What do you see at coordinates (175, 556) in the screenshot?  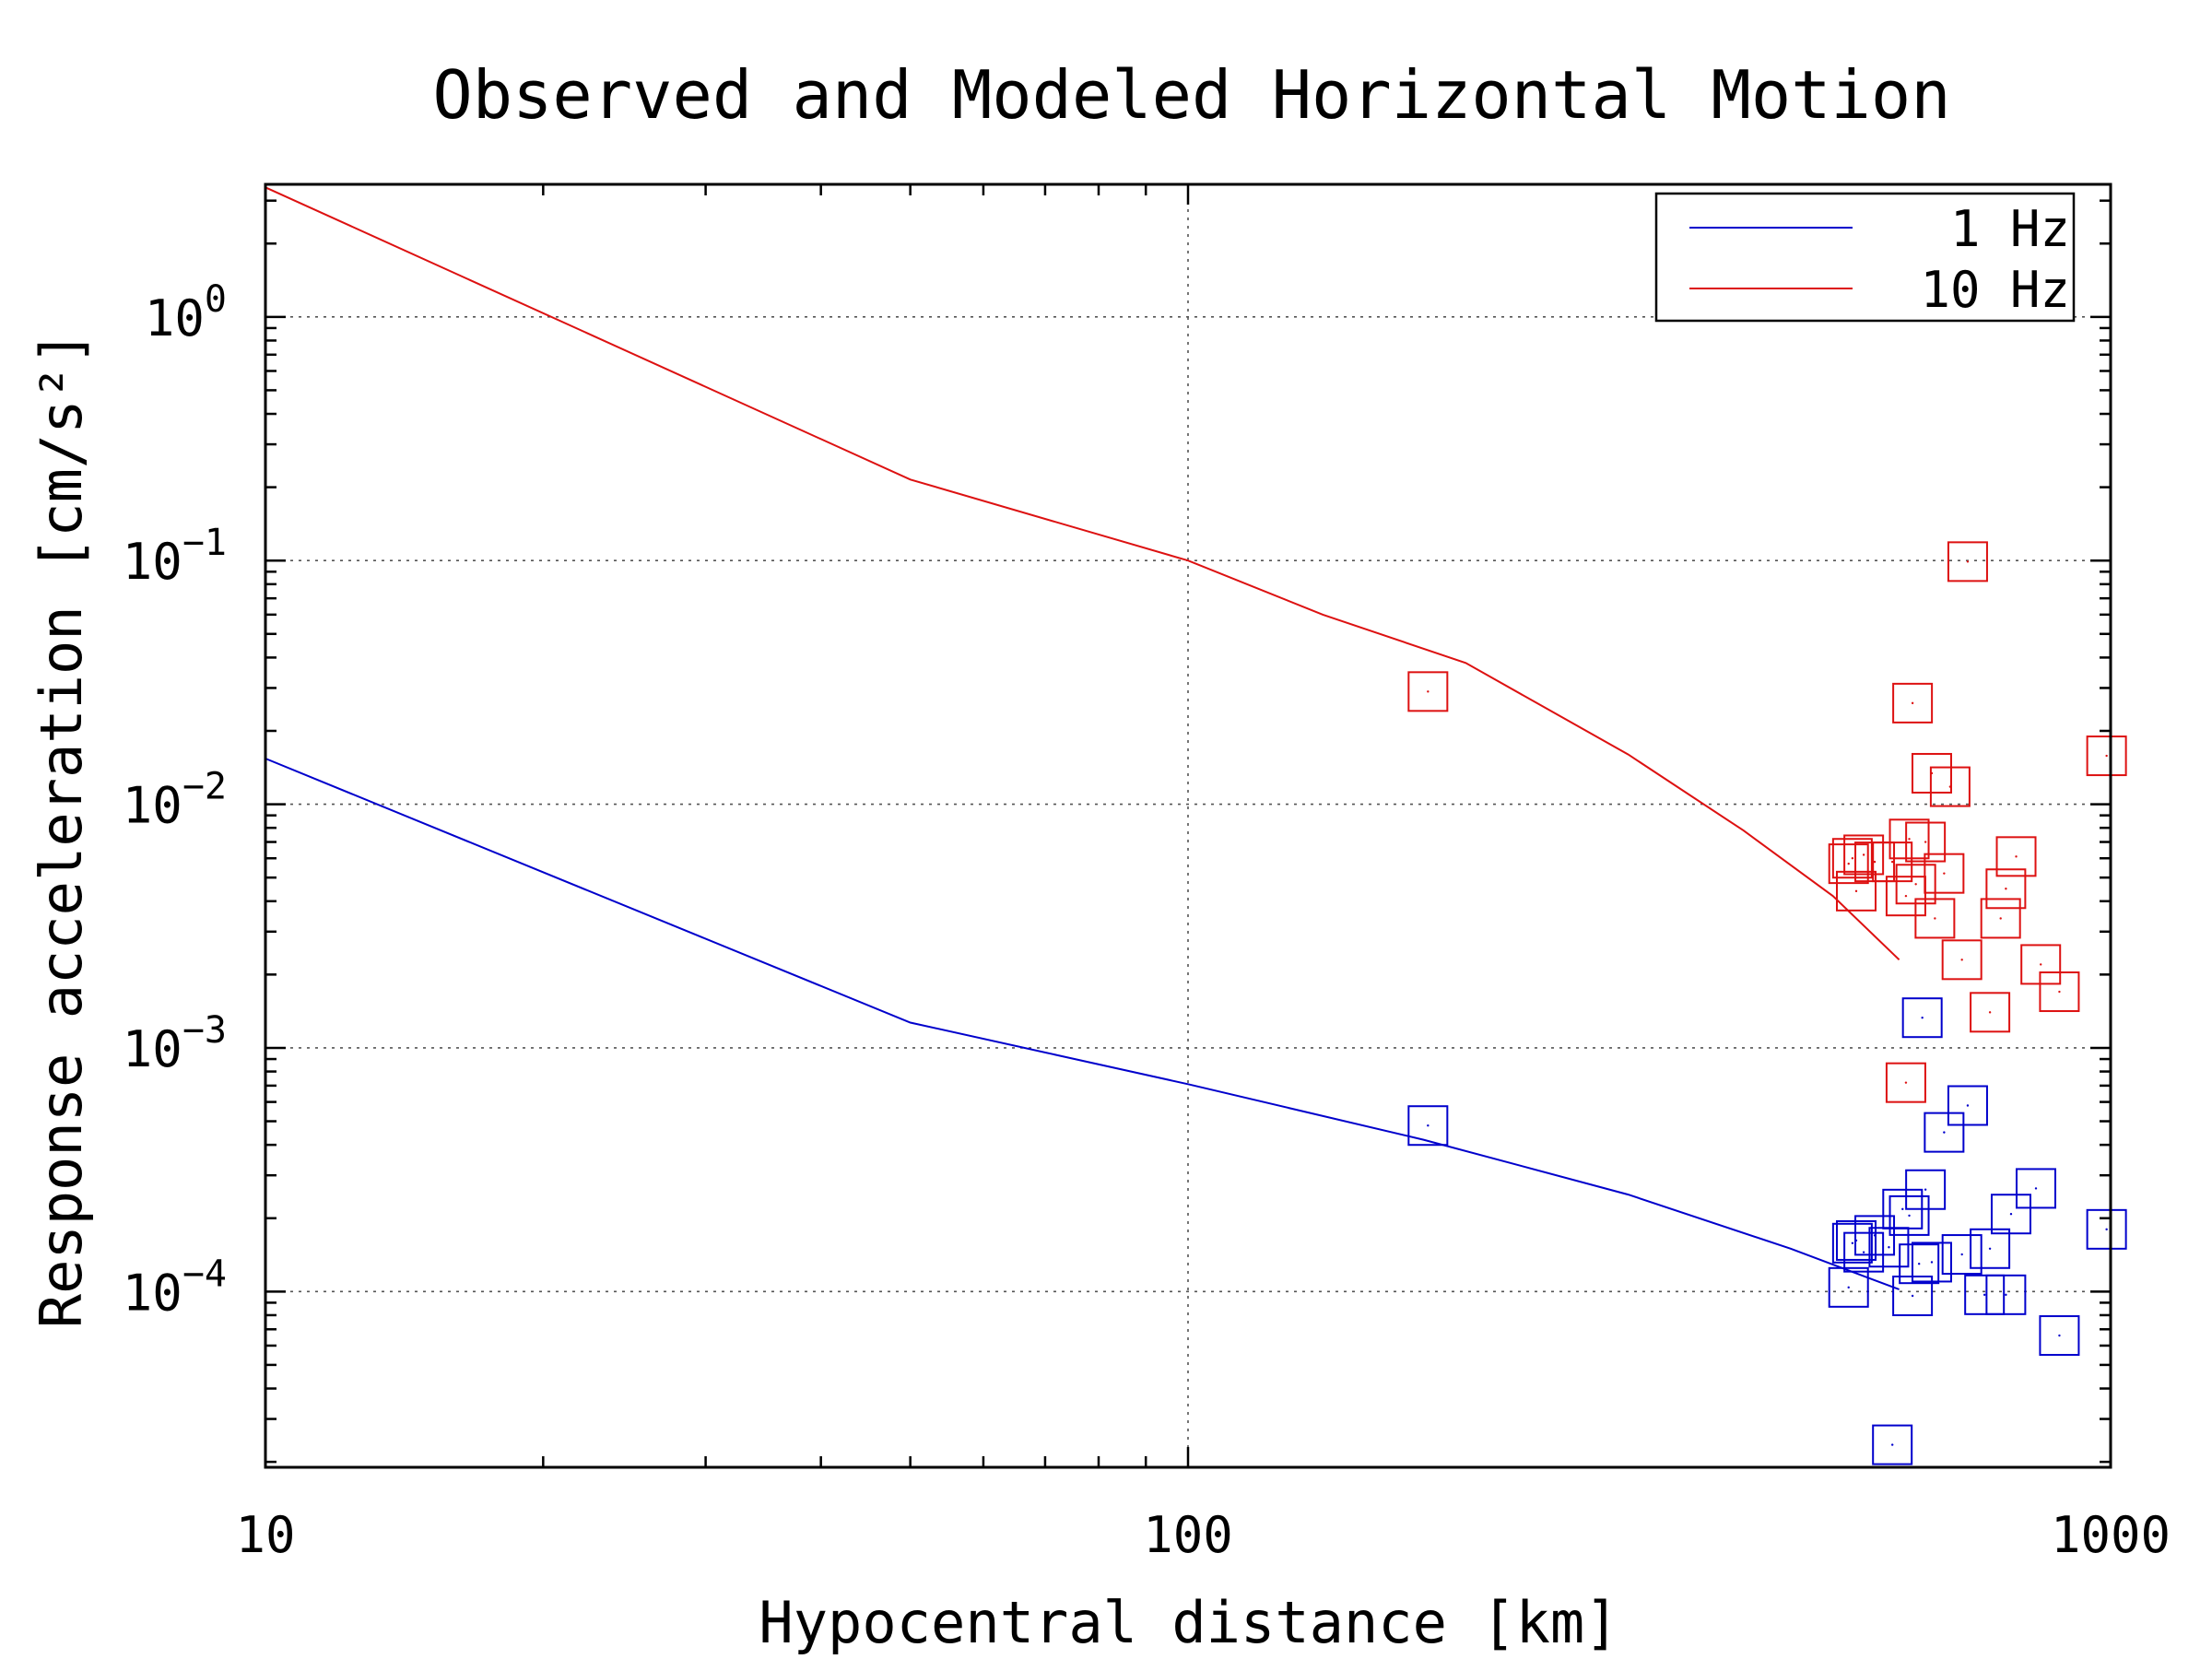 I see `y-tick-label: 10⁻¹` at bounding box center [175, 556].